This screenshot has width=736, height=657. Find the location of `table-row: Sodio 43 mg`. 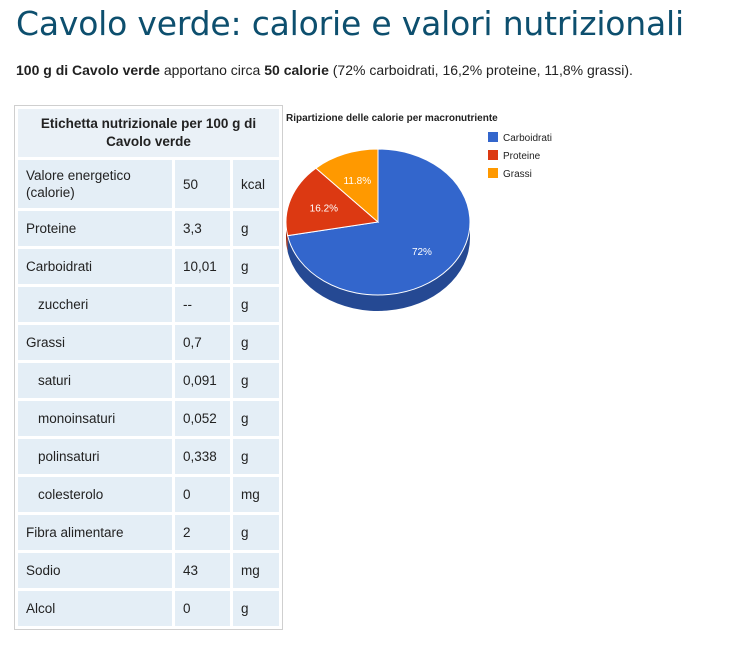

table-row: Sodio 43 mg is located at coordinates (148, 570).